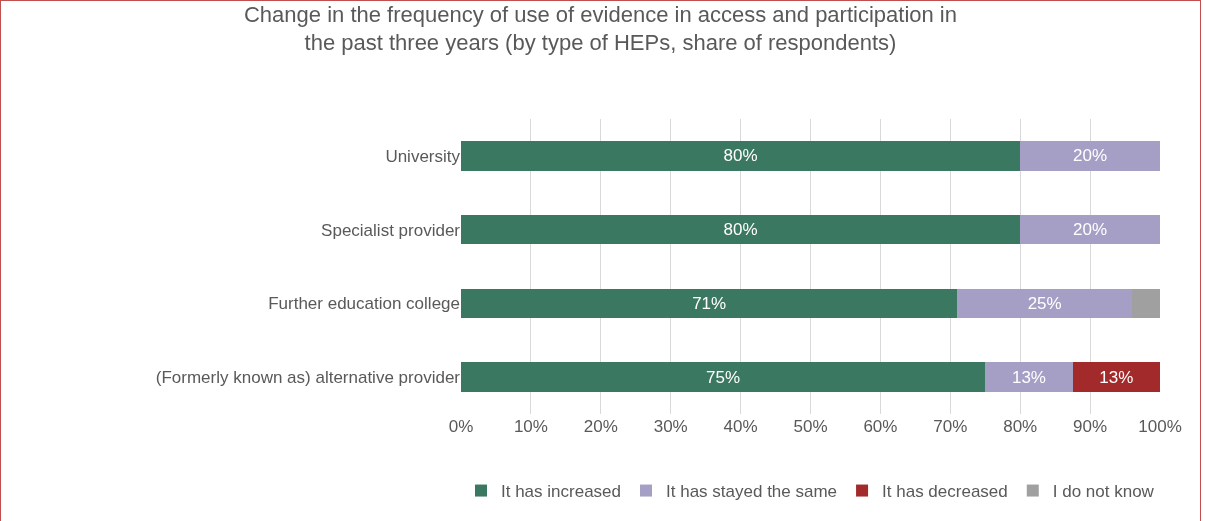 Image resolution: width=1205 pixels, height=521 pixels. Describe the element at coordinates (670, 426) in the screenshot. I see `x-tick-label: 30%` at that location.